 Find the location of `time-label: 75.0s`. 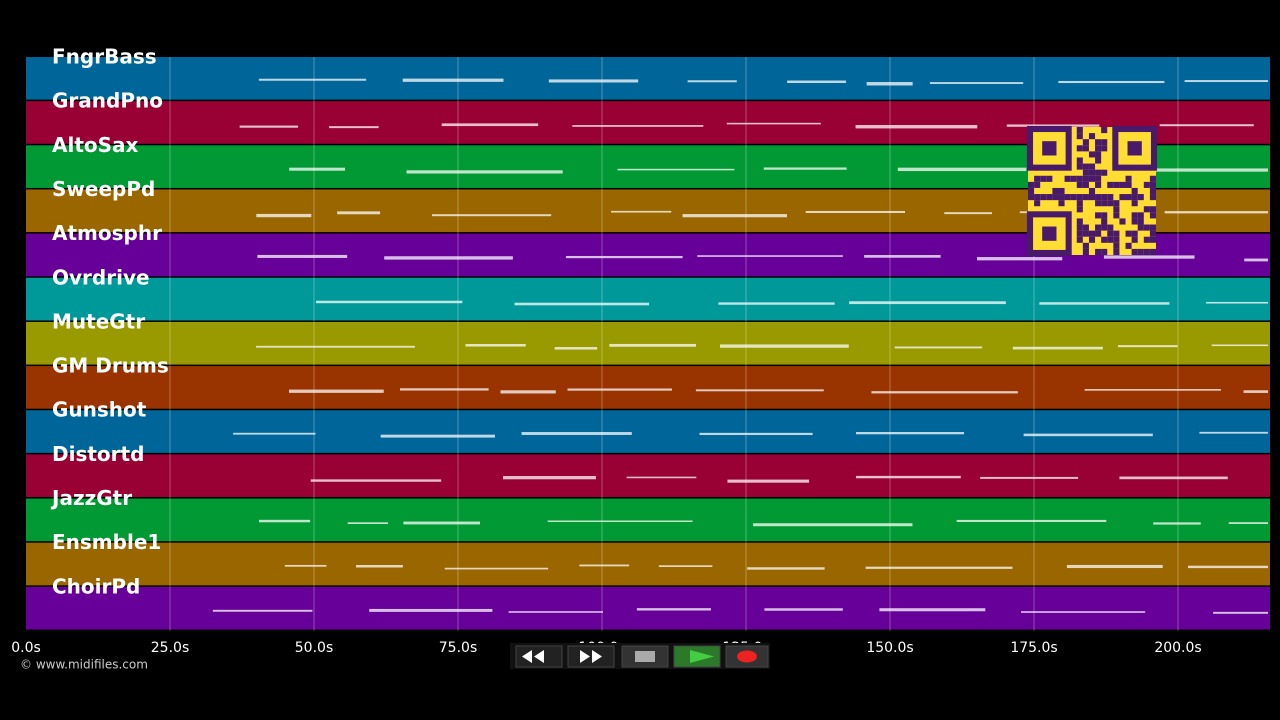

time-label: 75.0s is located at coordinates (458, 648).